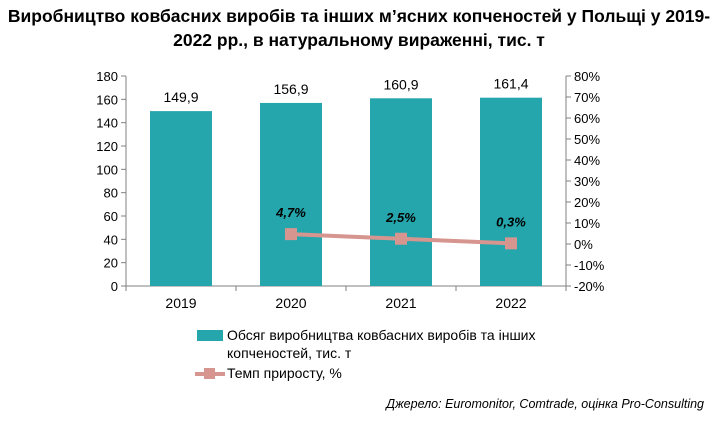 The height and width of the screenshot is (425, 718). Describe the element at coordinates (511, 221) in the screenshot. I see `growth-value-label: 0,3%` at that location.